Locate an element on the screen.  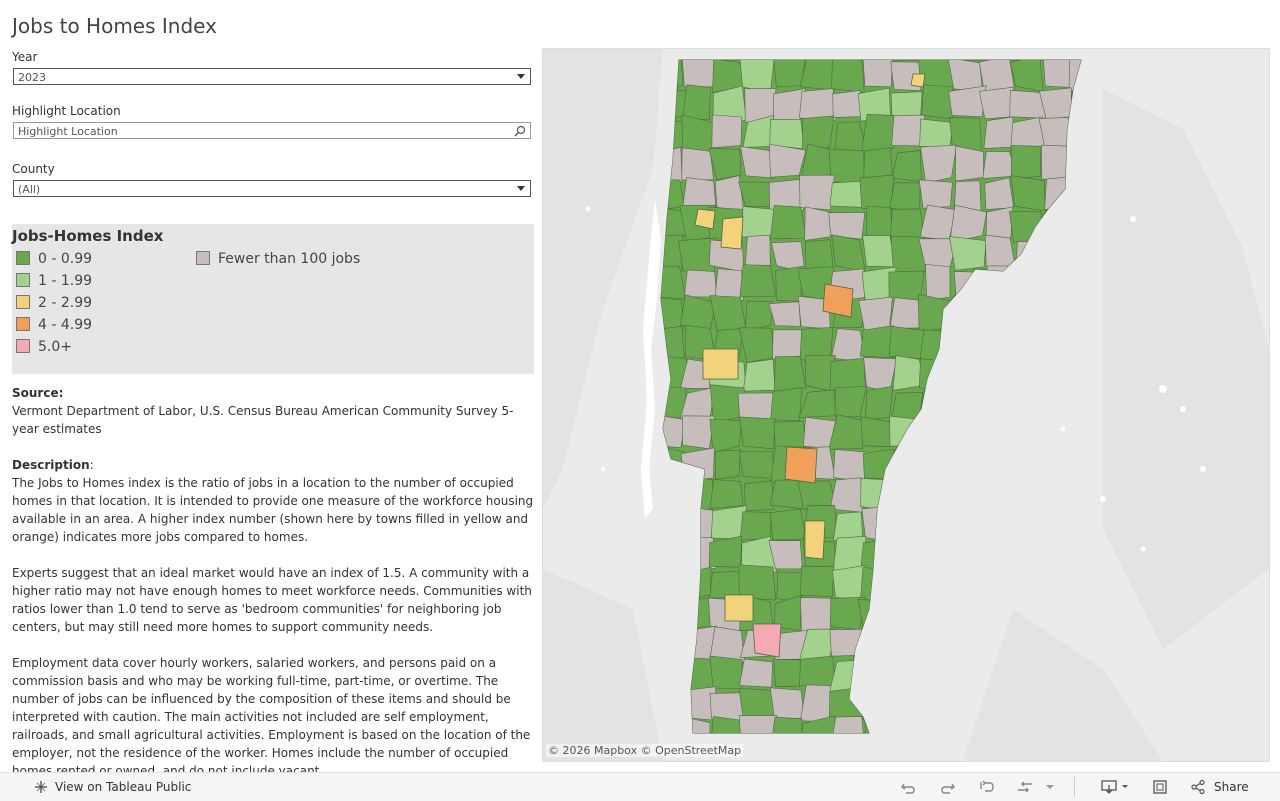
fullscreen-button is located at coordinates (1160, 787).